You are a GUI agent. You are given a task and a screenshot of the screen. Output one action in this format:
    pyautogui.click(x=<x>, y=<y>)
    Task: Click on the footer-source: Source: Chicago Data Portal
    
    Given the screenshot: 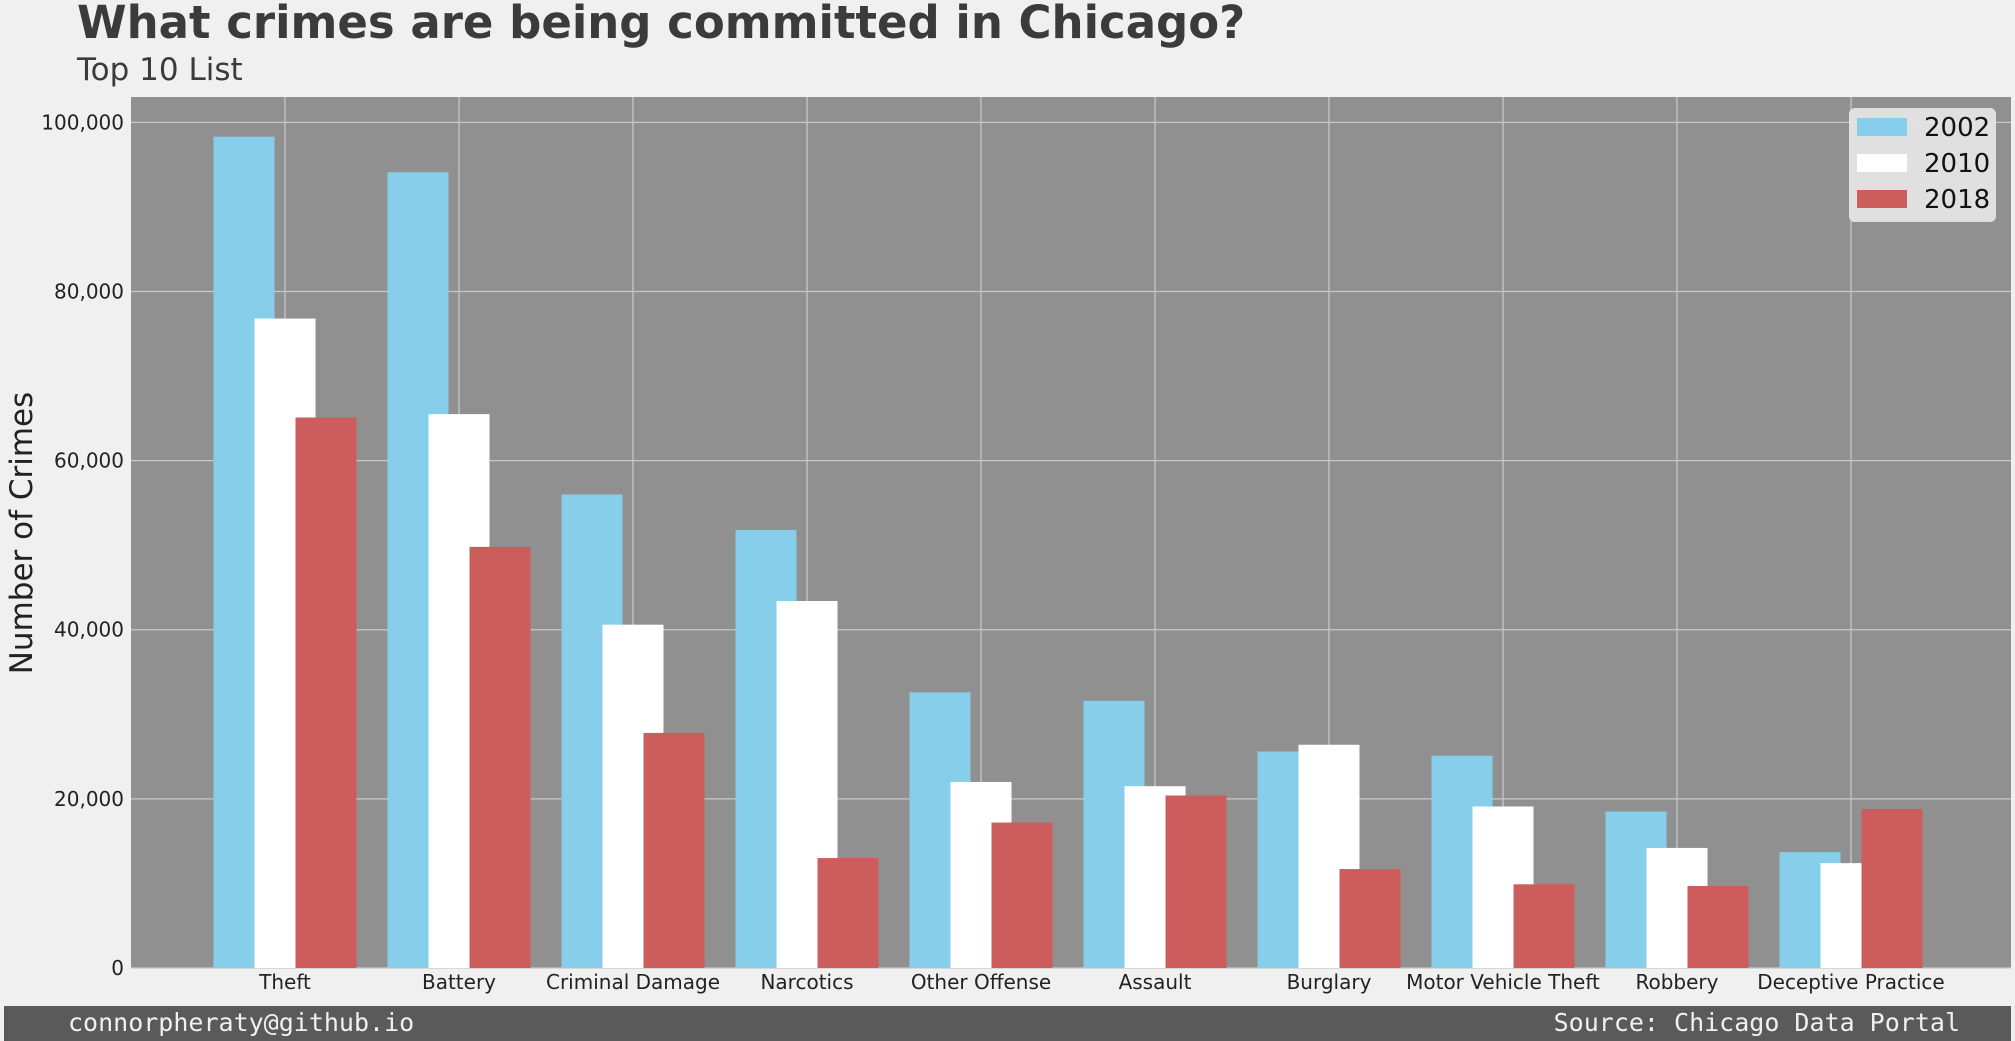 What is the action you would take?
    pyautogui.click(x=1756, y=1022)
    